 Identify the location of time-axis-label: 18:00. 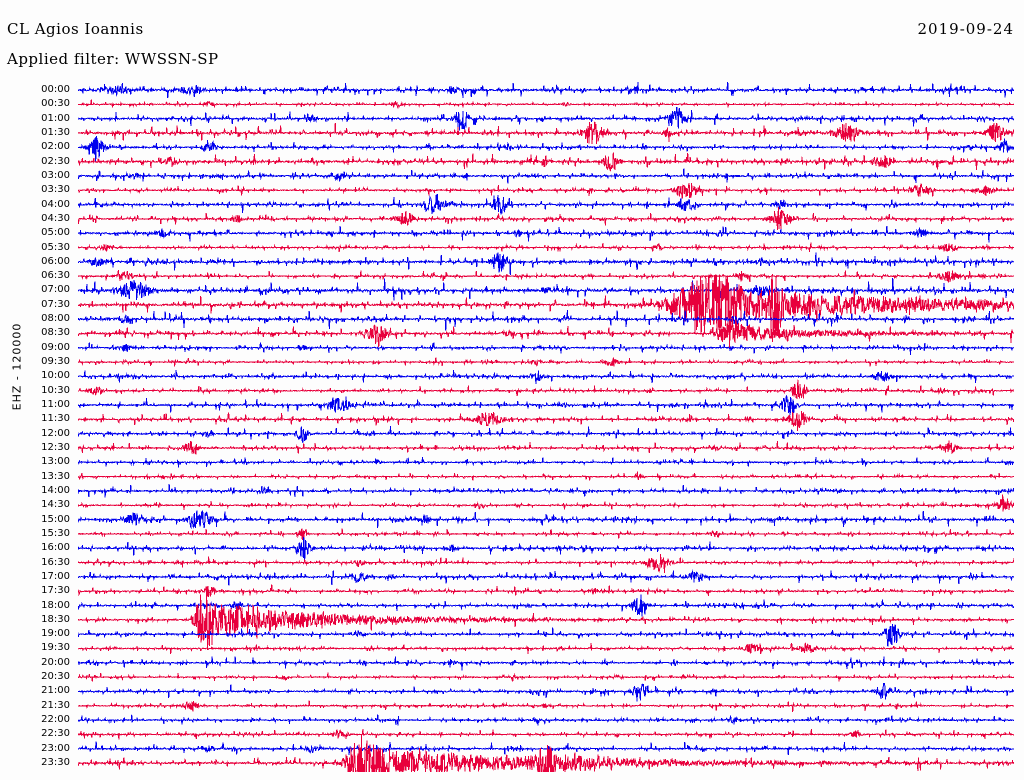
(55, 605).